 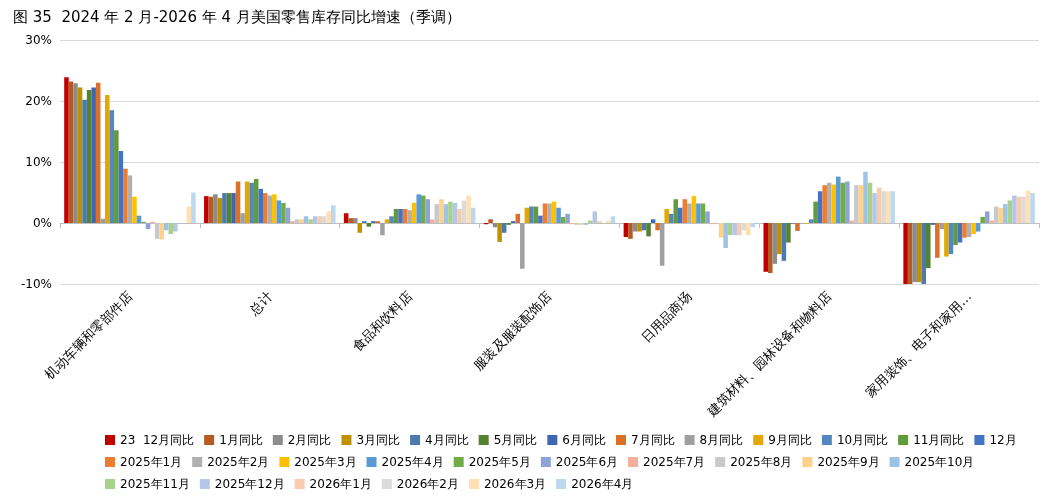 I want to click on legend-label: 2025年11月, so click(x=155, y=484).